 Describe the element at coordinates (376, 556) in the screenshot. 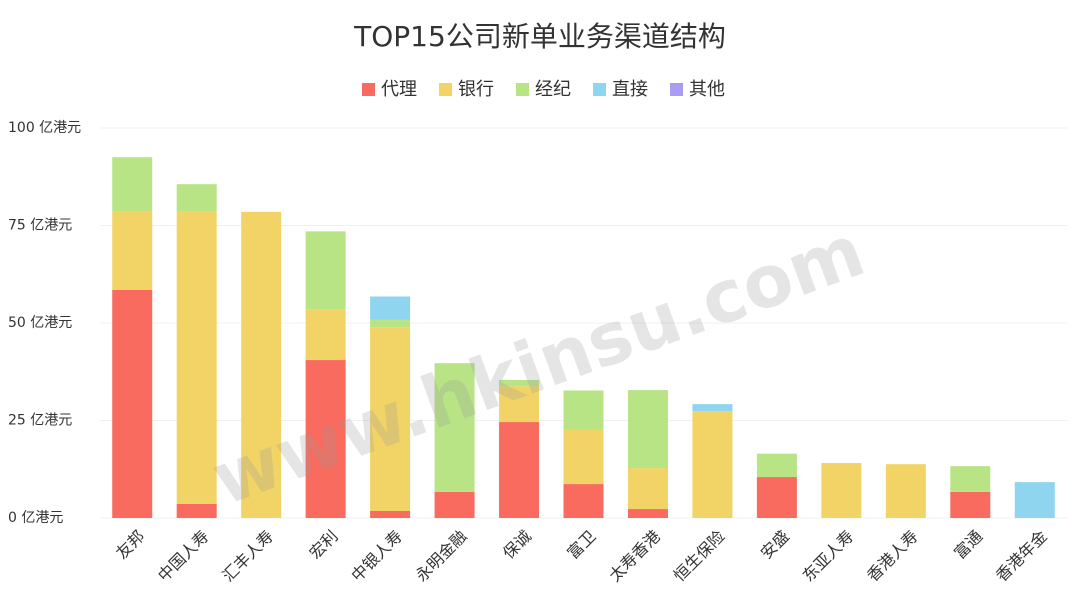

I see `x-tick-label: 中银人寿` at that location.